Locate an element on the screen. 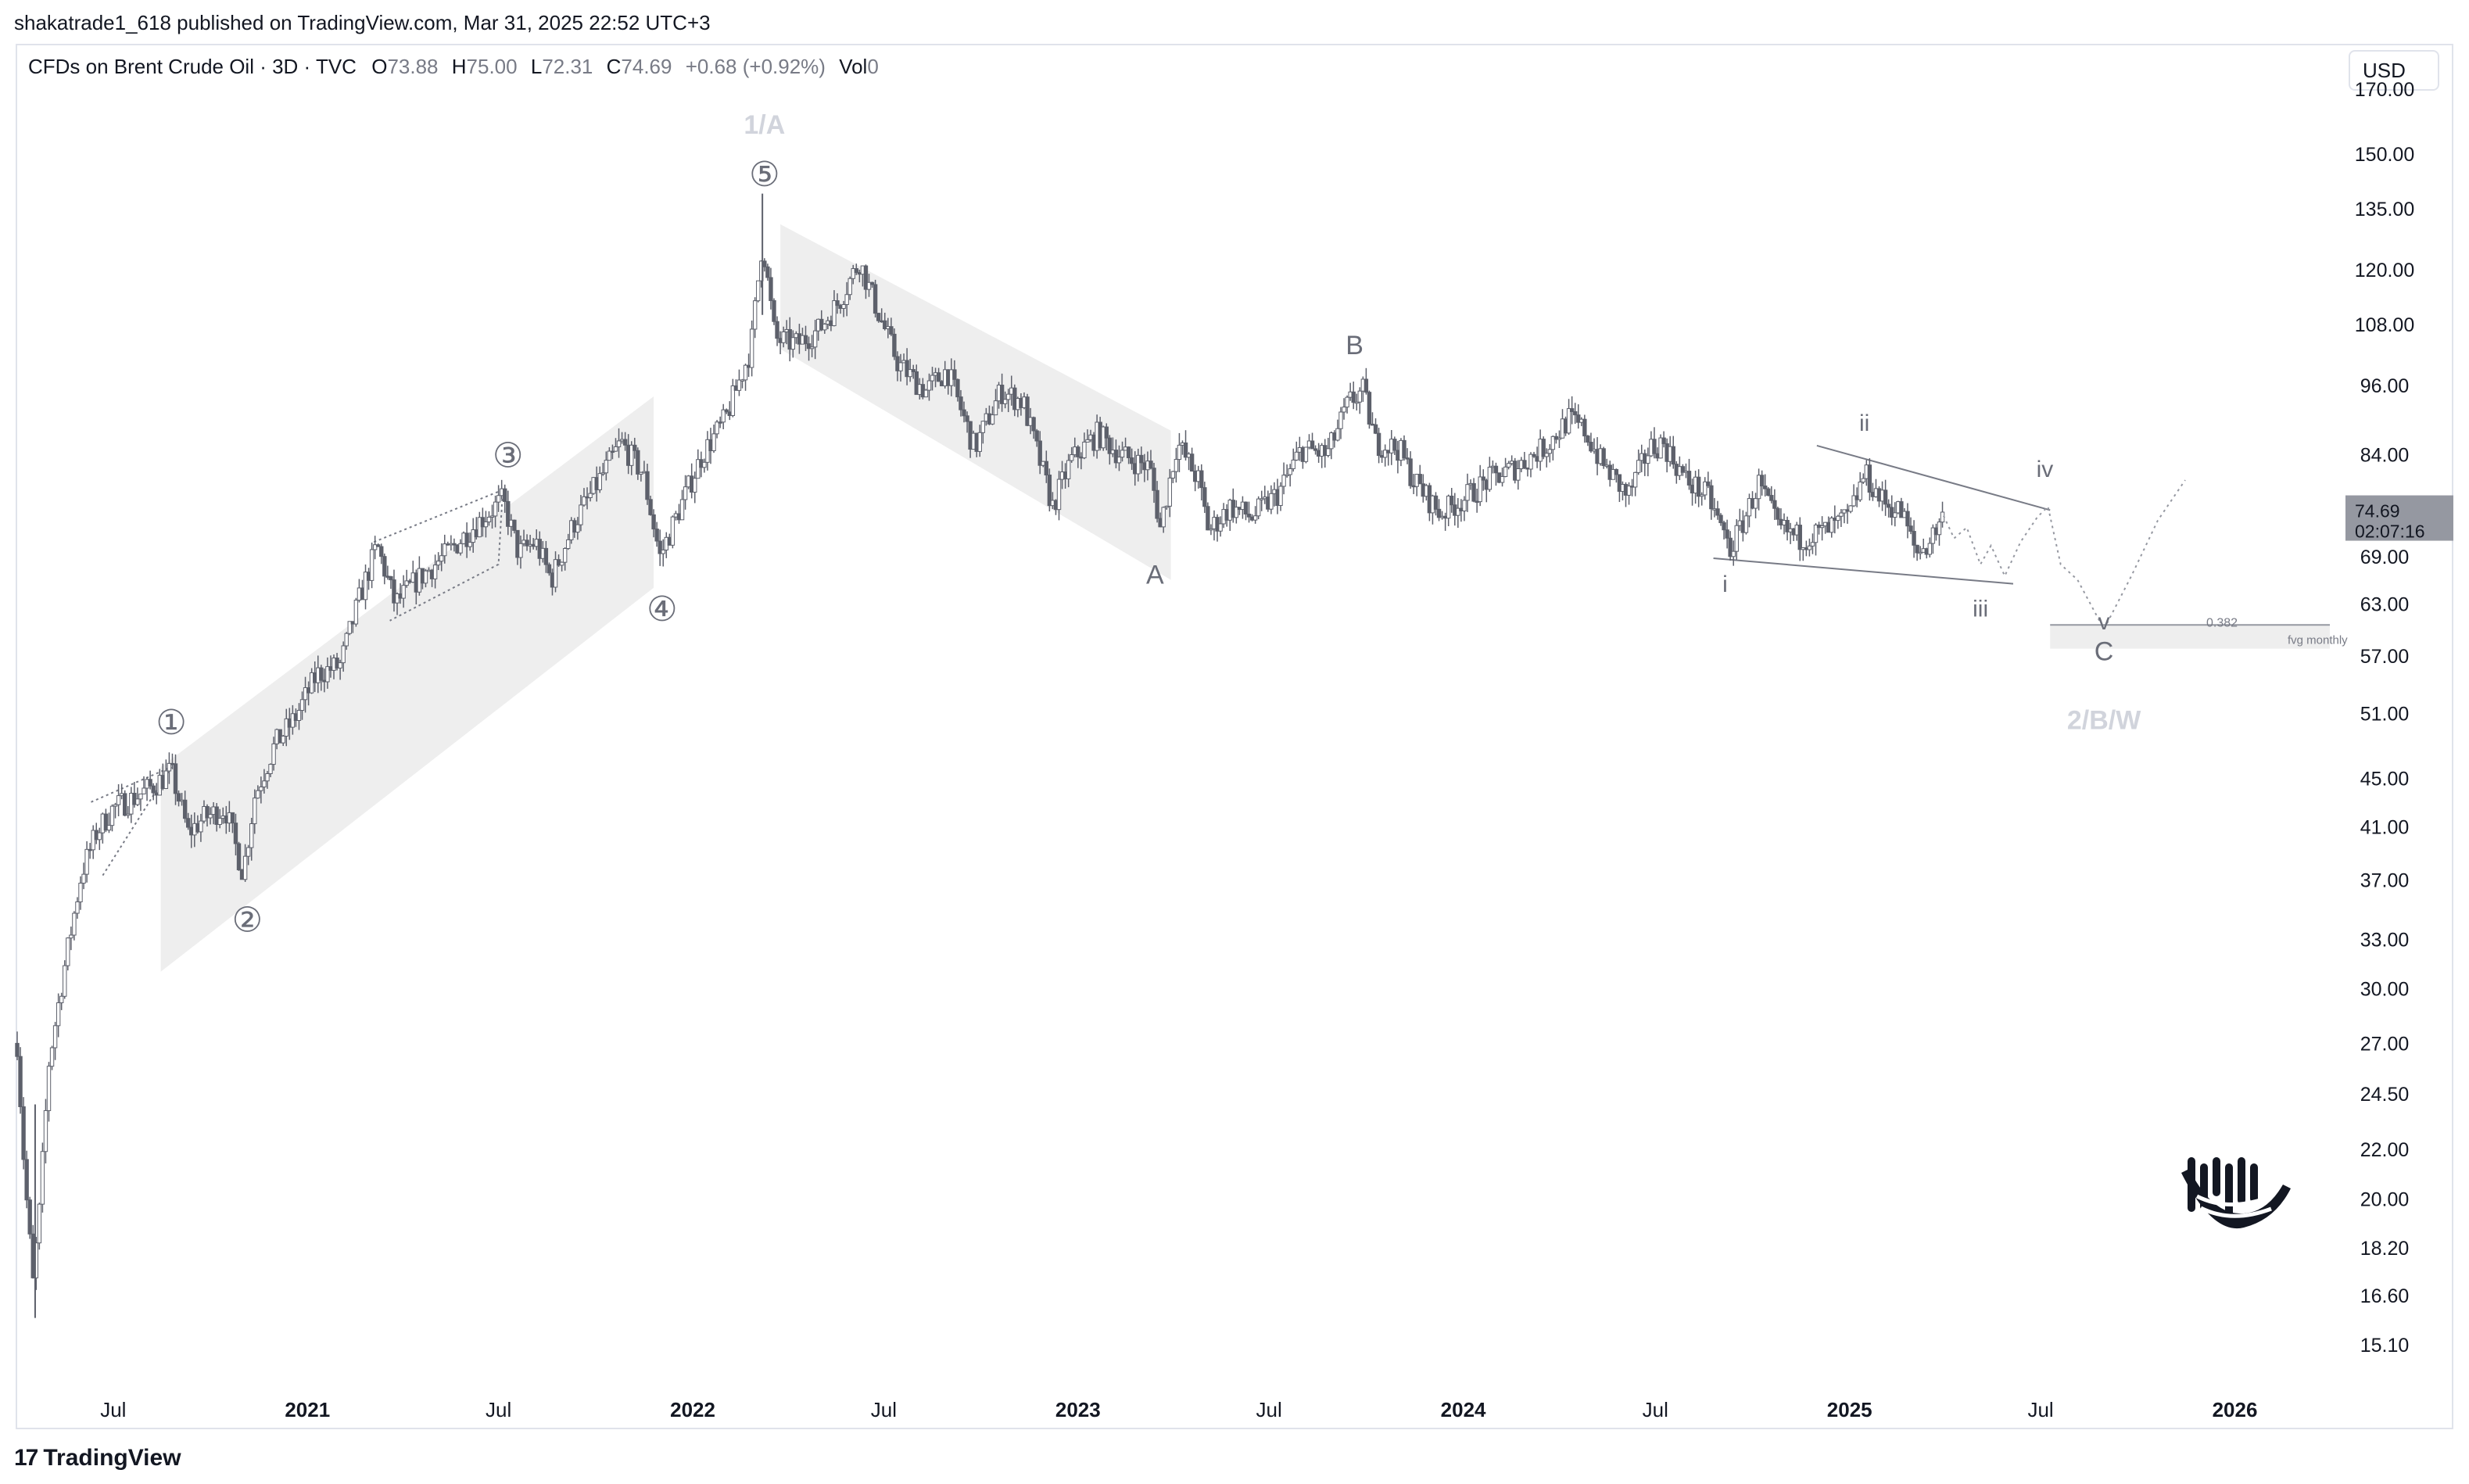 This screenshot has width=2469, height=1484. fvg-zone-label: fvg monthly is located at coordinates (2318, 640).